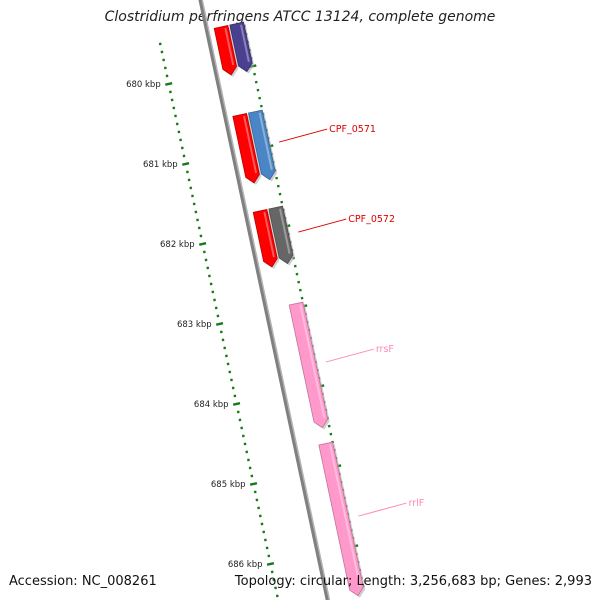 Image resolution: width=600 pixels, height=600 pixels. I want to click on tick-label-684-kbp: 684 kbp, so click(211, 405).